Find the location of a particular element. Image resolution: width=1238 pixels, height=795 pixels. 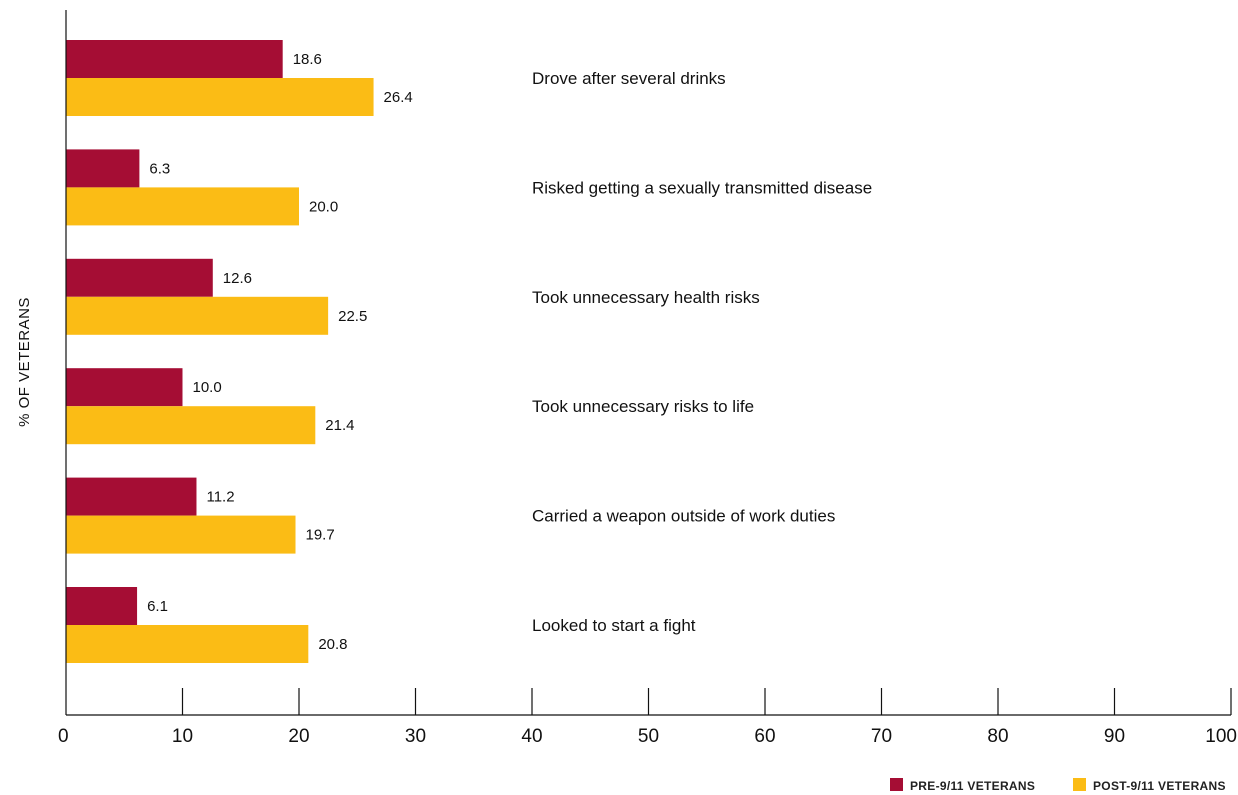

category-label: Took unnecessary health risks is located at coordinates (646, 297).